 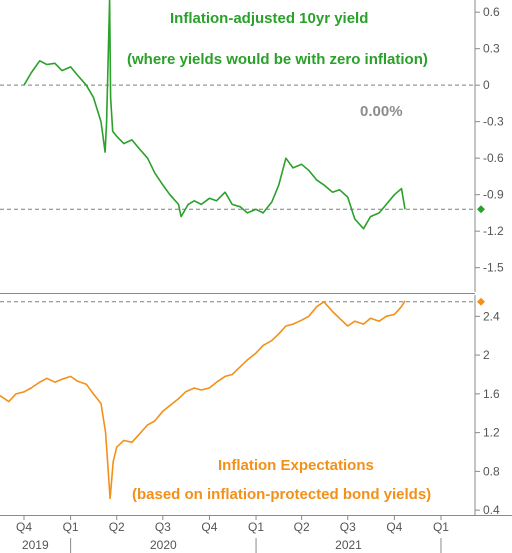 What do you see at coordinates (493, 158) in the screenshot?
I see `real-yield-y-tick-label: -0.6` at bounding box center [493, 158].